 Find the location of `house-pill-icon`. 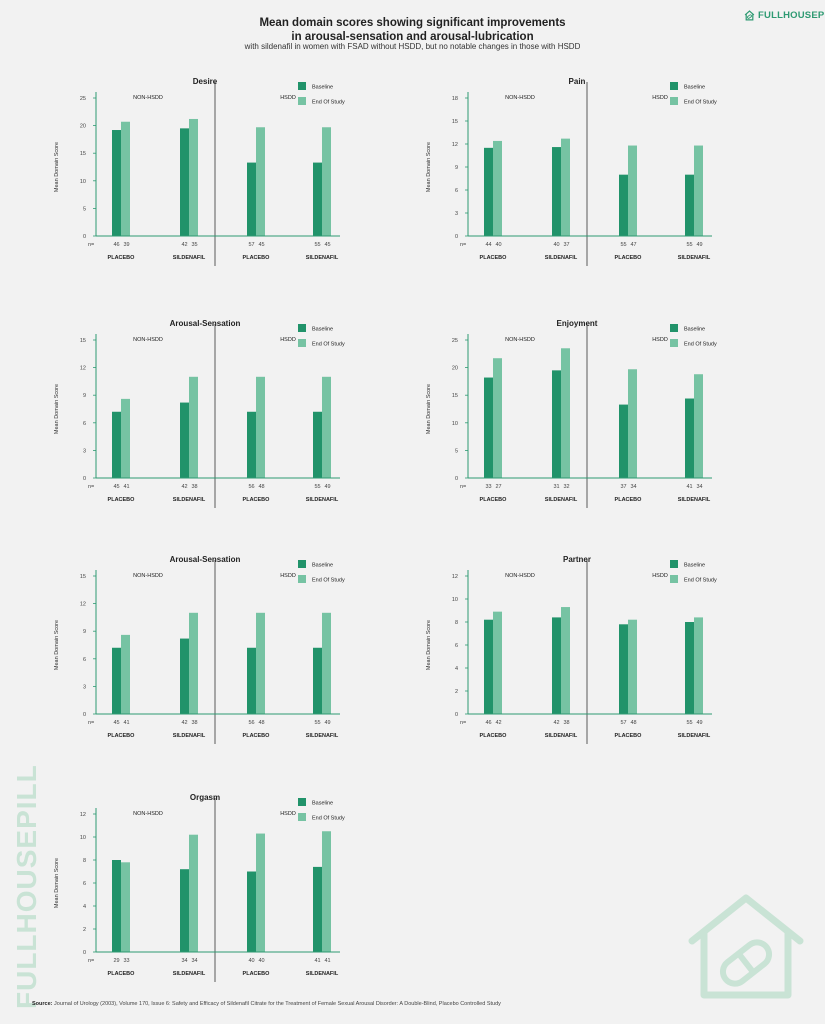

house-pill-icon is located at coordinates (749, 15).